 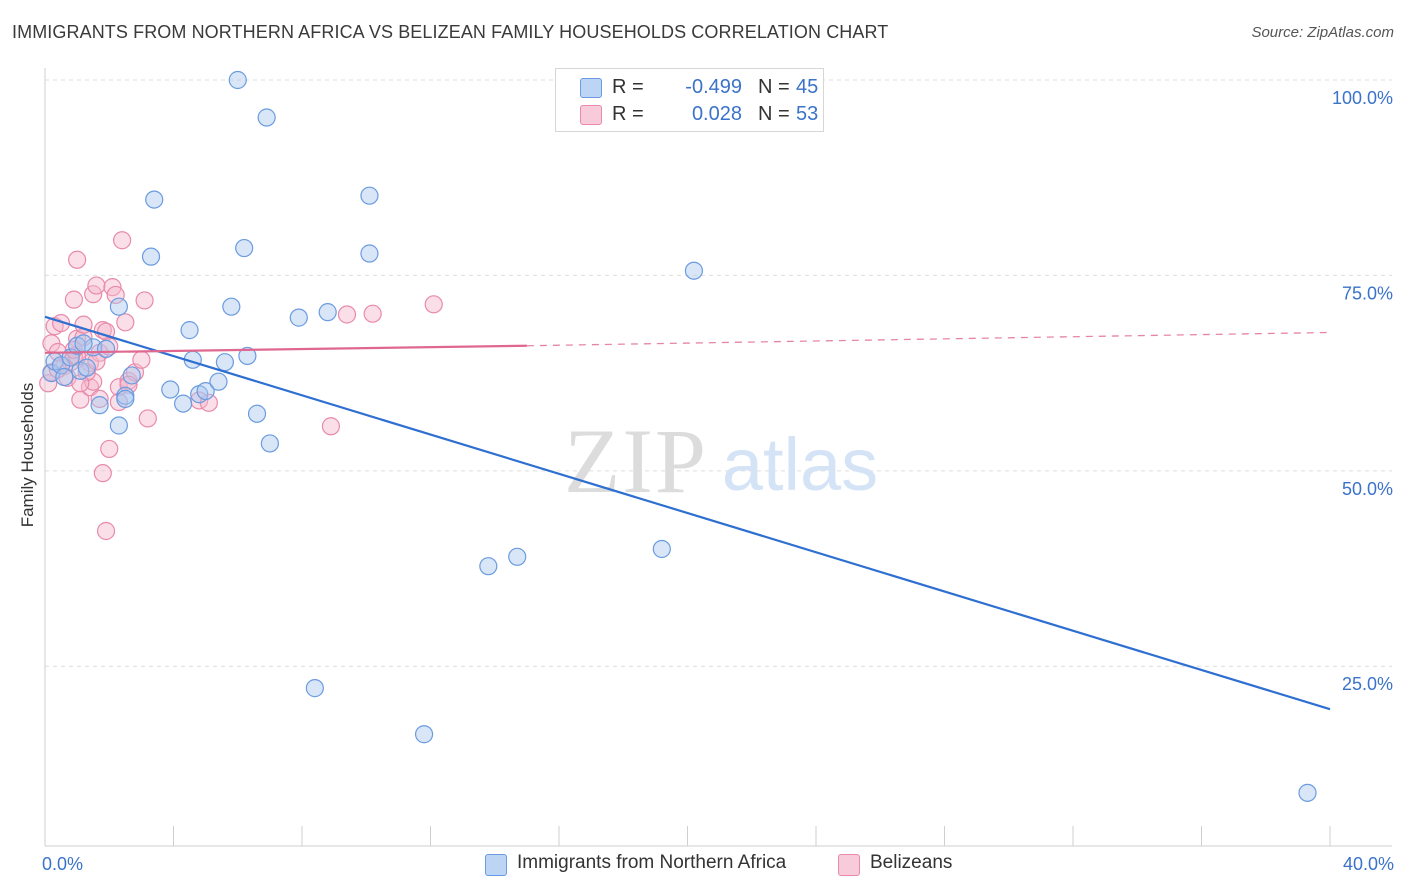 I want to click on legend-n-value: 53, so click(x=807, y=114).